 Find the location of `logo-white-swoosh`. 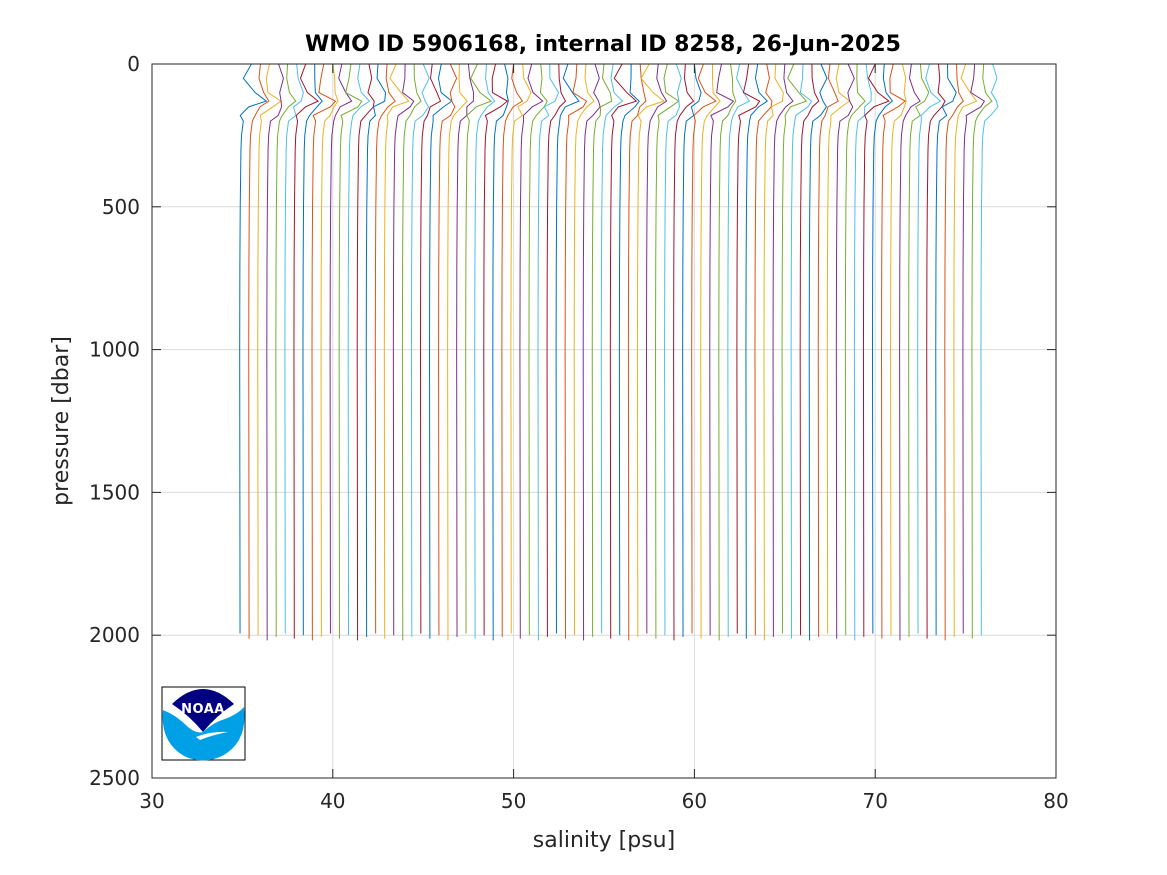

logo-white-swoosh is located at coordinates (212, 735).